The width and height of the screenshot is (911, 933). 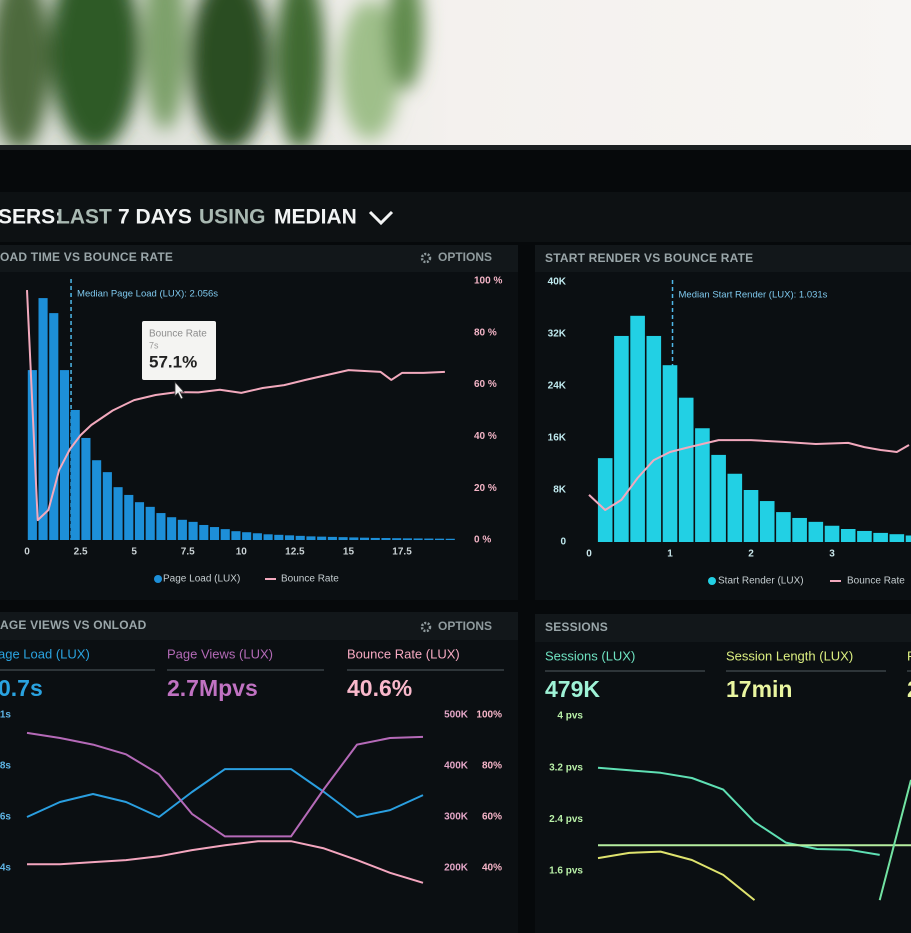 What do you see at coordinates (134, 552) in the screenshot?
I see `x-tick-label: 5` at bounding box center [134, 552].